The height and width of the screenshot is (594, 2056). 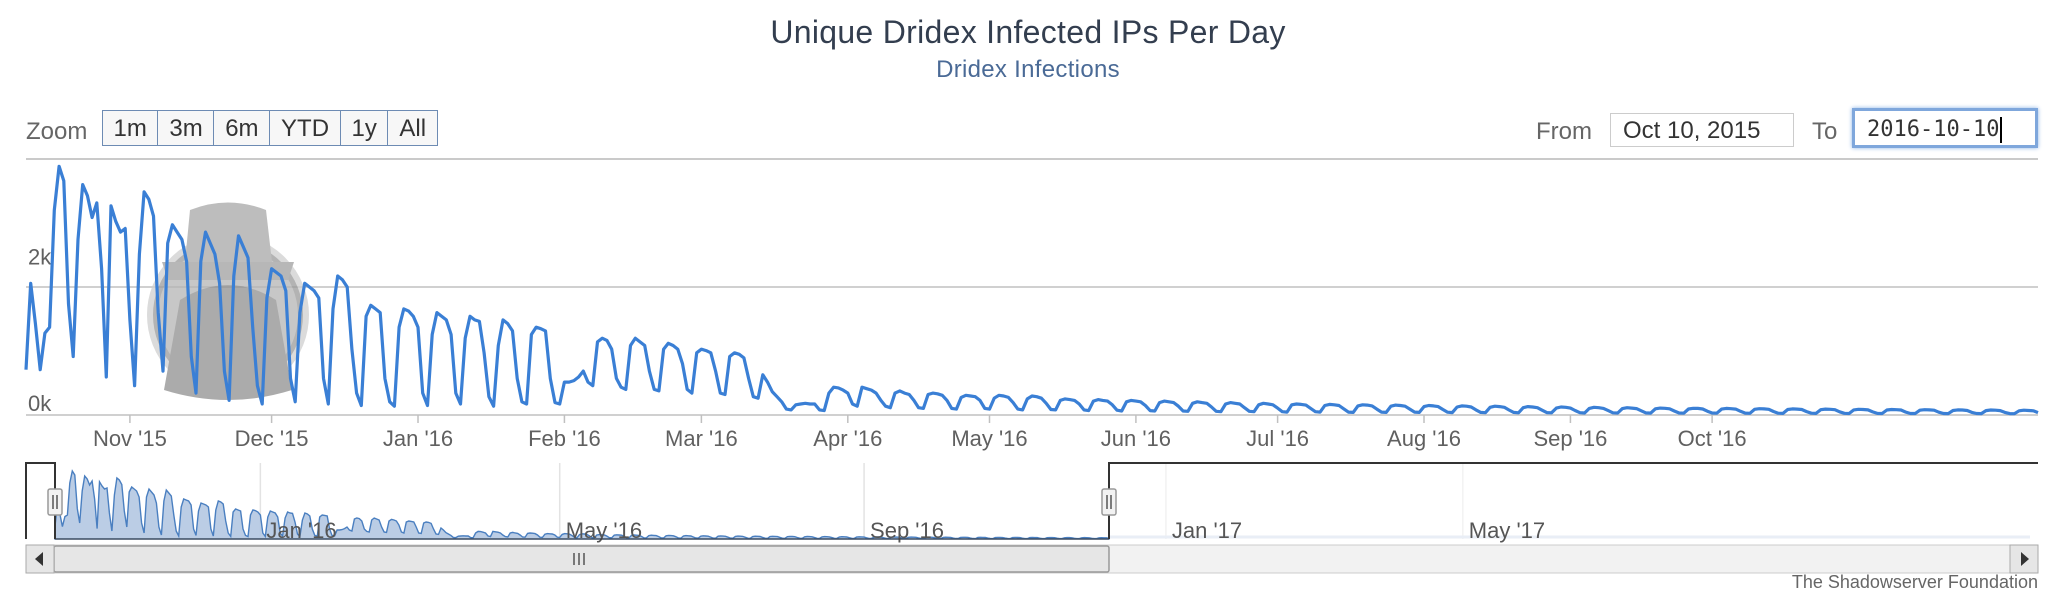 I want to click on chart-subtitle: Dridex Infections, so click(x=1028, y=69).